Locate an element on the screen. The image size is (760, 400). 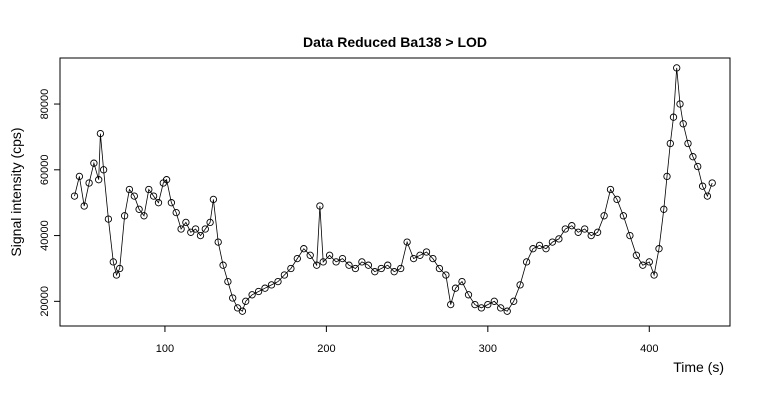
y-axis-label: Signal intensity (cps) is located at coordinates (16, 191).